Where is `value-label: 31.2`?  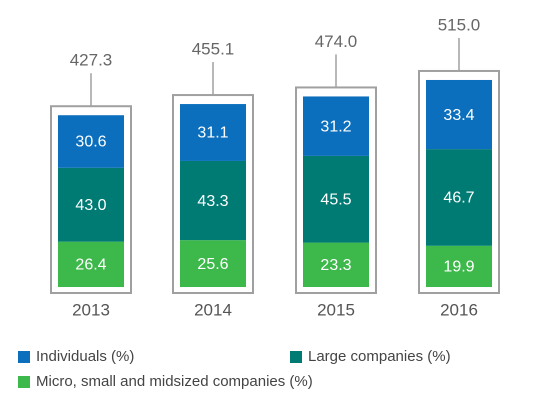
value-label: 31.2 is located at coordinates (335, 126).